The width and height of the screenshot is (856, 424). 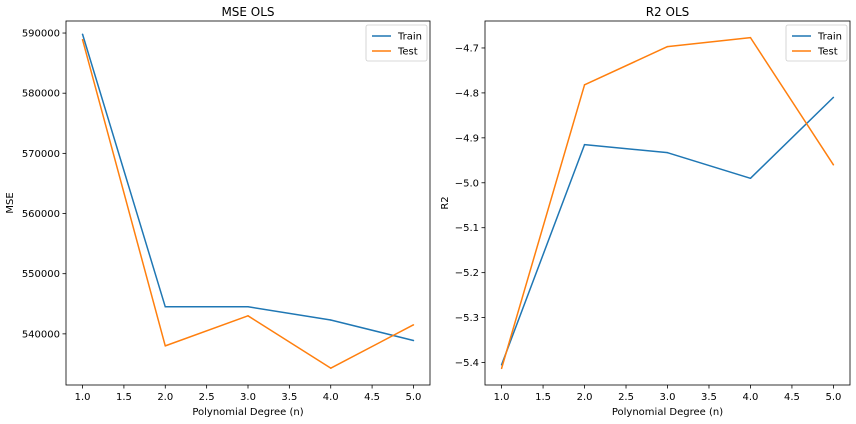 What do you see at coordinates (41, 334) in the screenshot?
I see `y-tick-label: 540000` at bounding box center [41, 334].